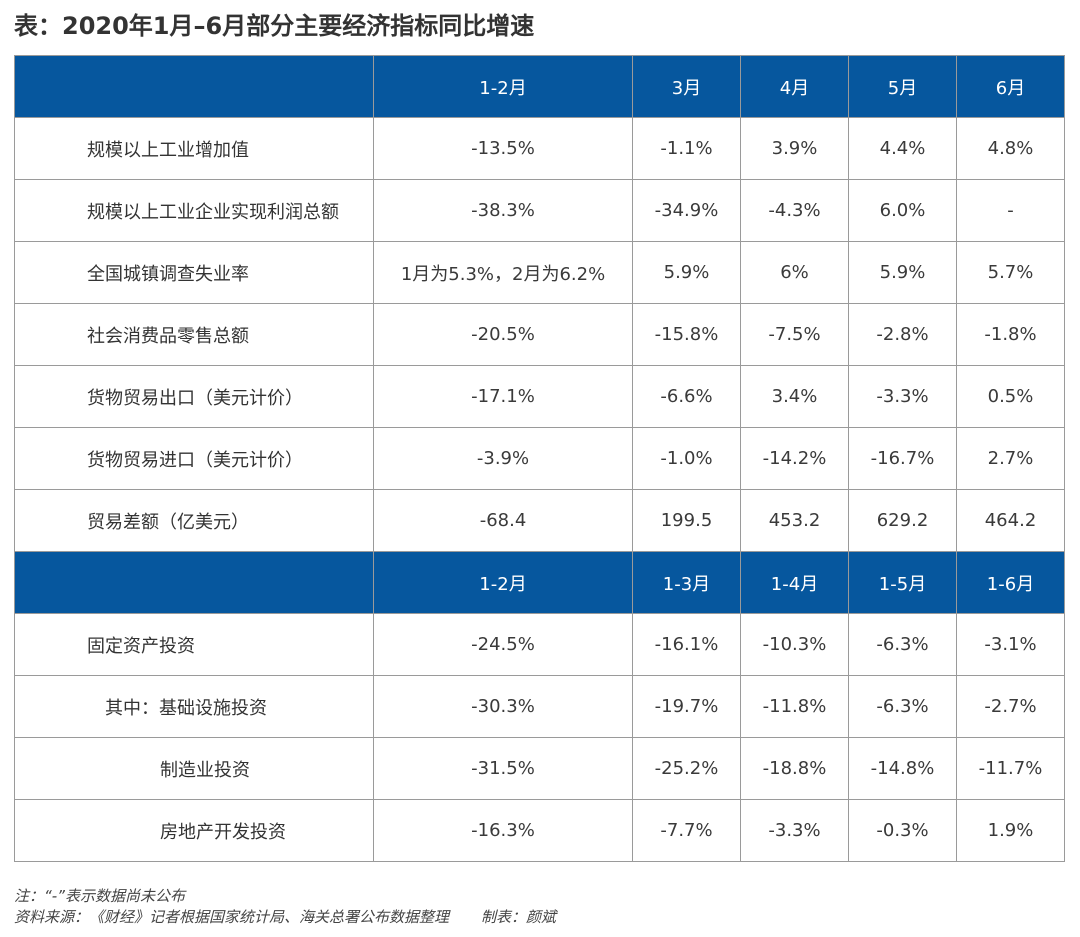 The width and height of the screenshot is (1080, 937). I want to click on table-row: 全国城镇调查失业率 1月为5.3%，2月为6.2% 5.9% 6% 5.9% 5.7%, so click(539, 272).